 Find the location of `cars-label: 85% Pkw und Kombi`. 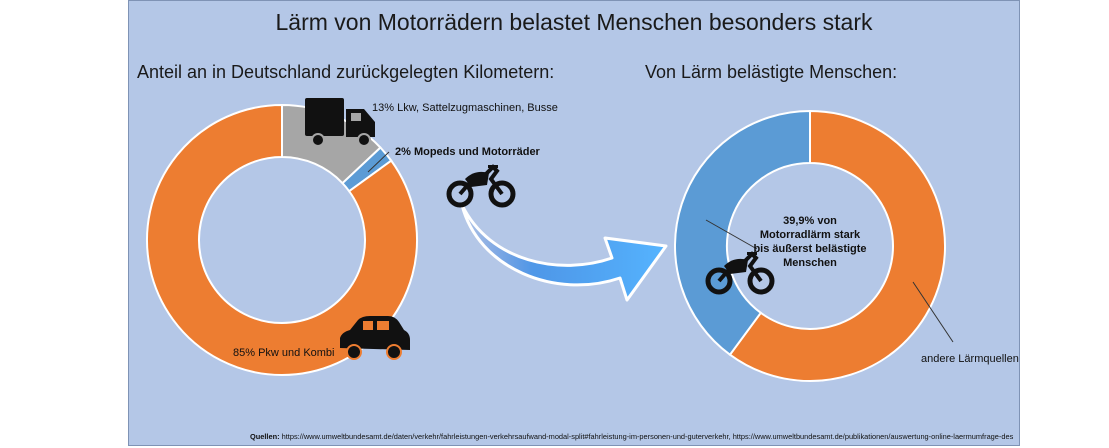

cars-label: 85% Pkw und Kombi is located at coordinates (284, 353).